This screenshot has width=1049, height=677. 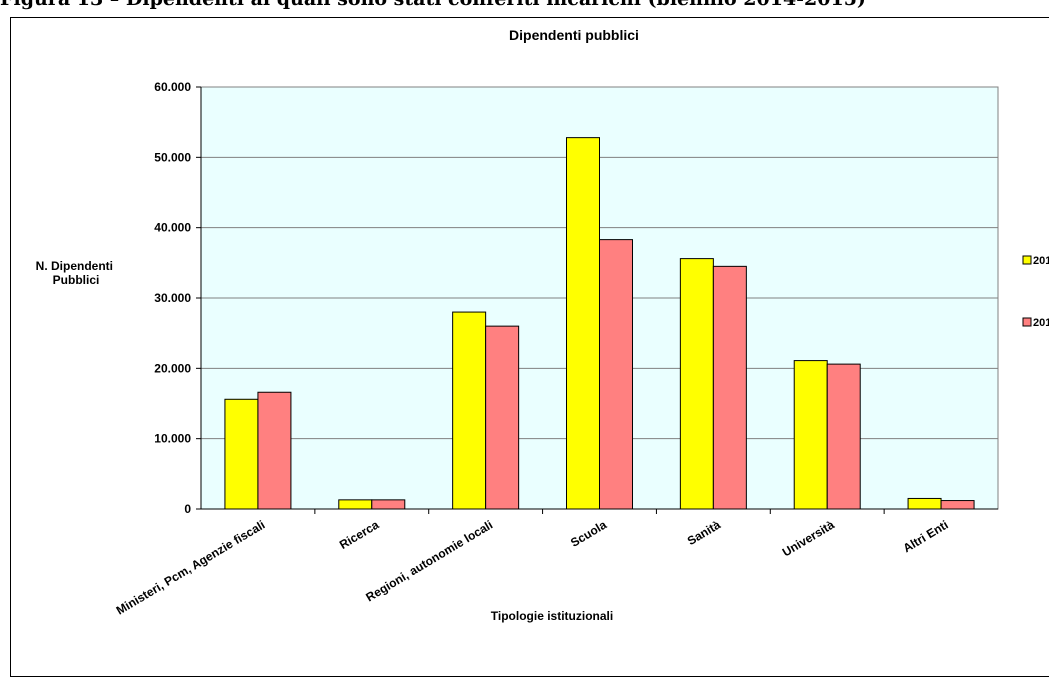 I want to click on y-axis-label: N. Dipendenti Pubblici, so click(x=76, y=273).